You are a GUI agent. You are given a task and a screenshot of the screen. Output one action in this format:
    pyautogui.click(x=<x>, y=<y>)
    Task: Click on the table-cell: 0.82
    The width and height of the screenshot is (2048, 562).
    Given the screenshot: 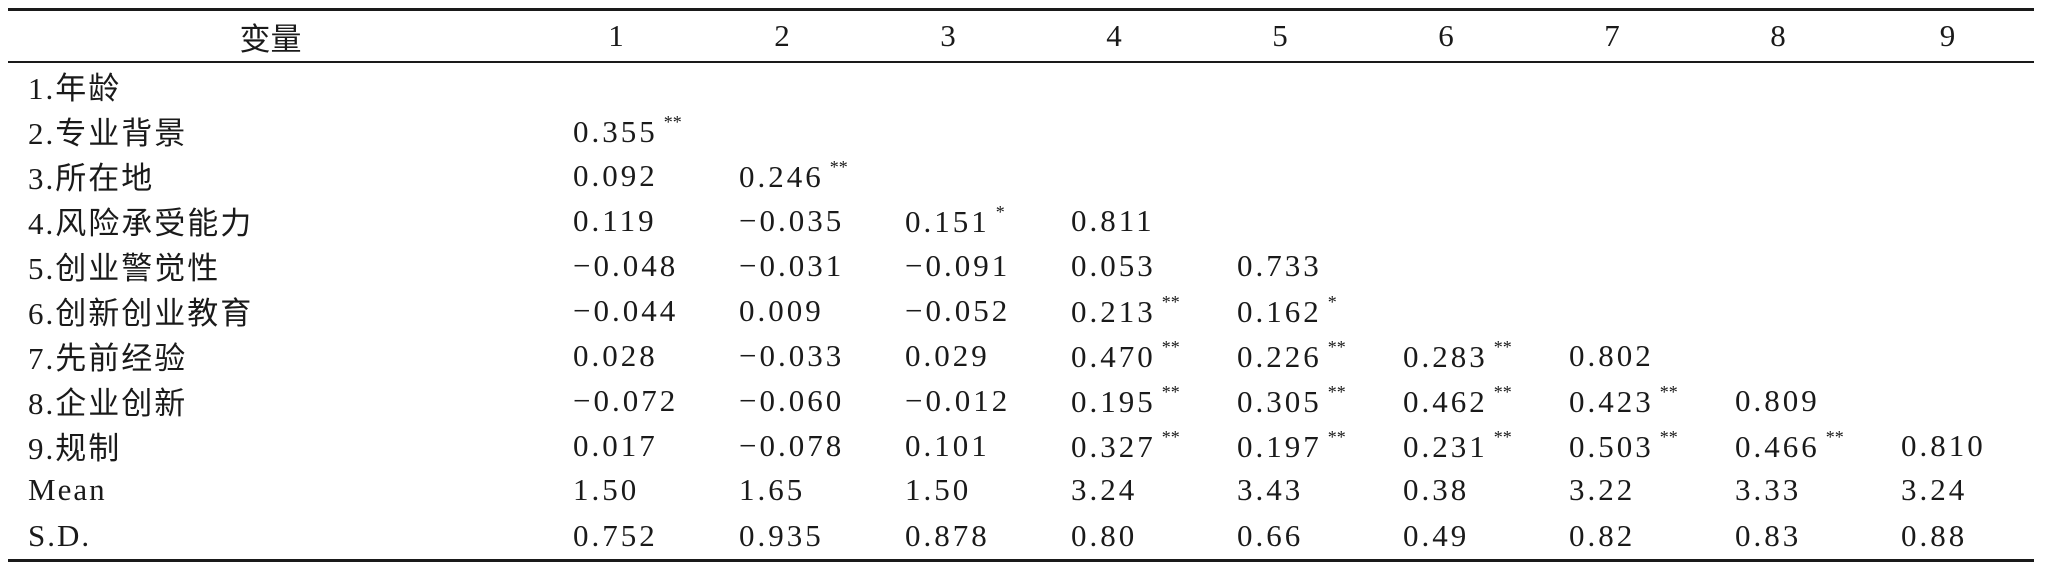 What is the action you would take?
    pyautogui.click(x=1612, y=537)
    